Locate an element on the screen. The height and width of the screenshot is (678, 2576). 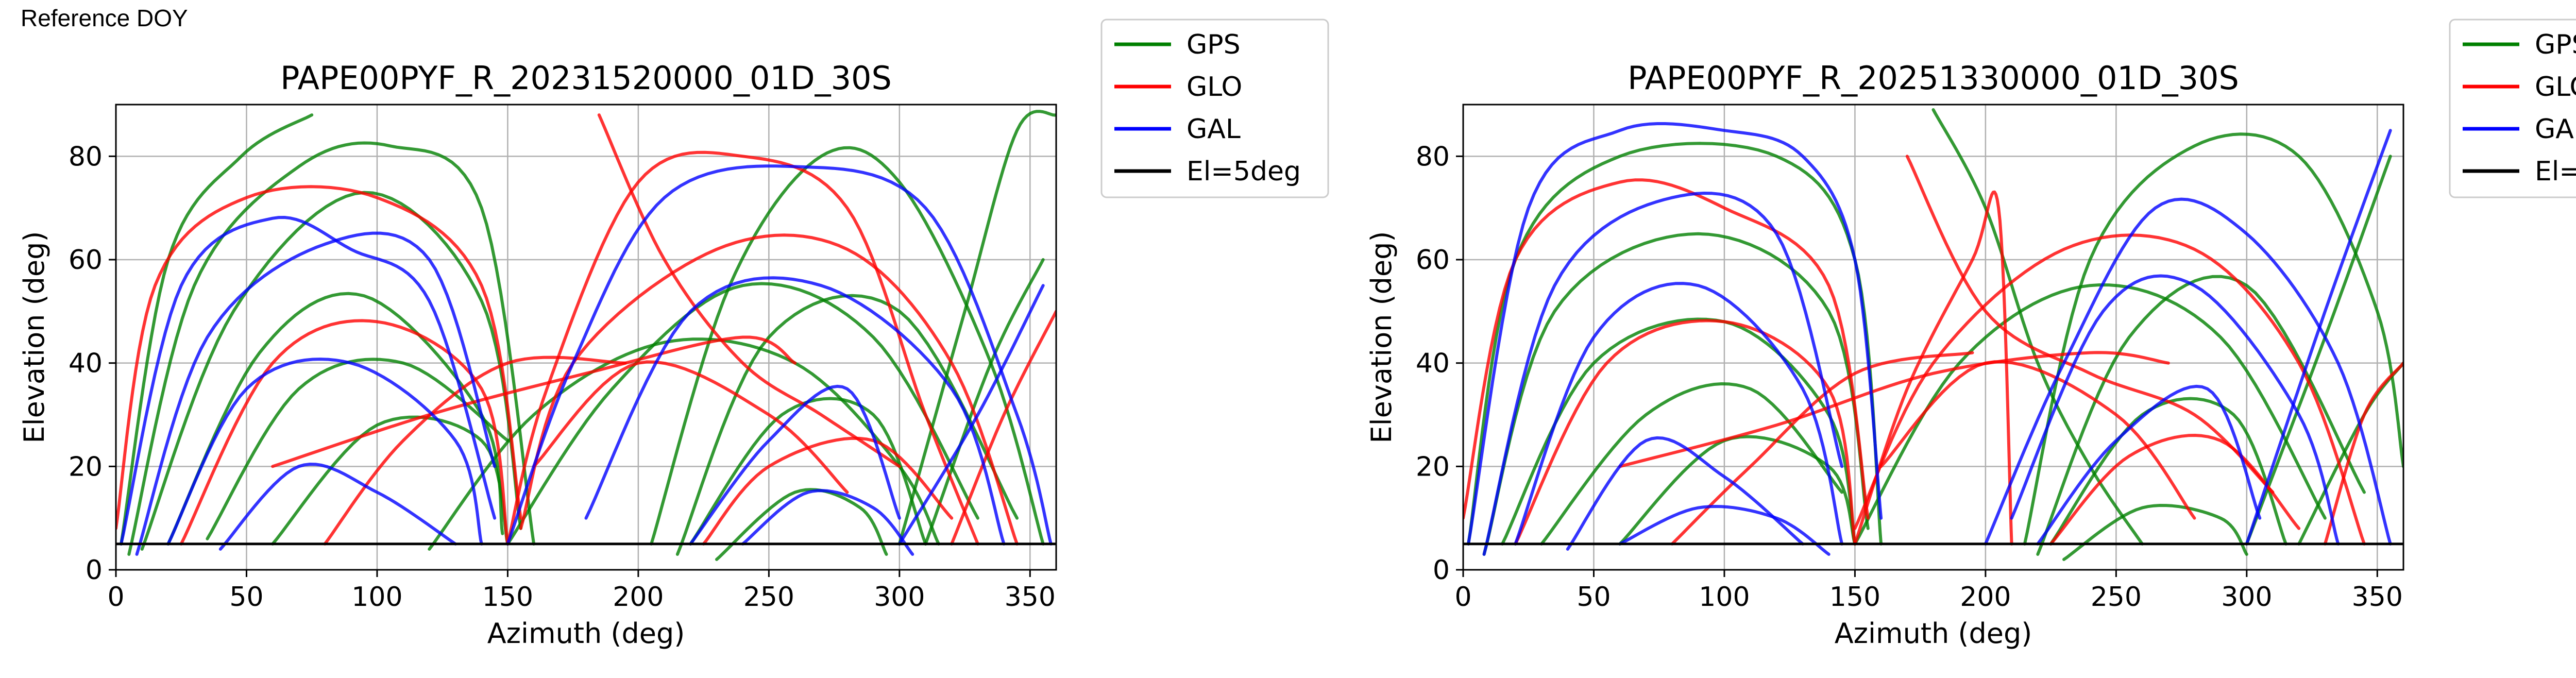
chart-title: PAPE00PYF_R_20251330000_01D_30S is located at coordinates (1934, 78).